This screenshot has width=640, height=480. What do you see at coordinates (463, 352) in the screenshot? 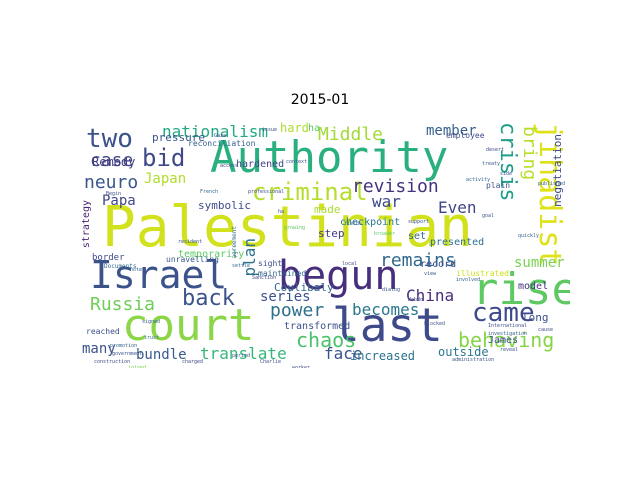
I see `cloud-word: outside` at bounding box center [463, 352].